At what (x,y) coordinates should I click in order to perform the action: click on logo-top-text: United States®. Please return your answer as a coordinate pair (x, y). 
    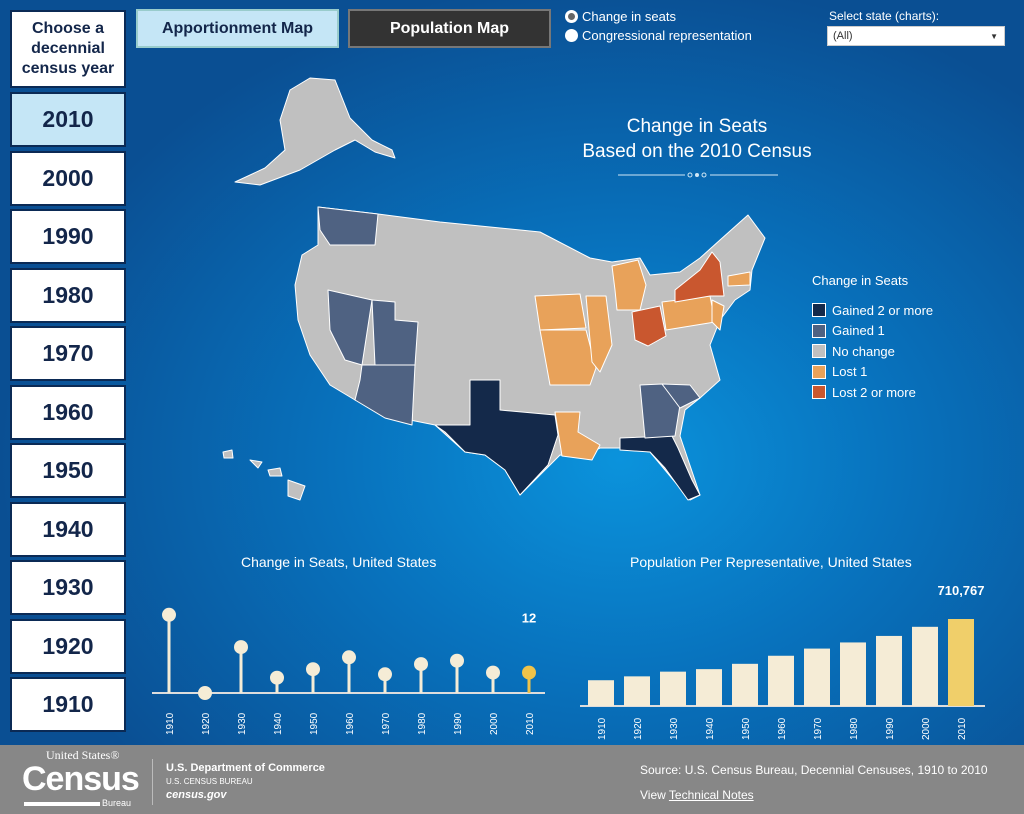
    Looking at the image, I should click on (83, 755).